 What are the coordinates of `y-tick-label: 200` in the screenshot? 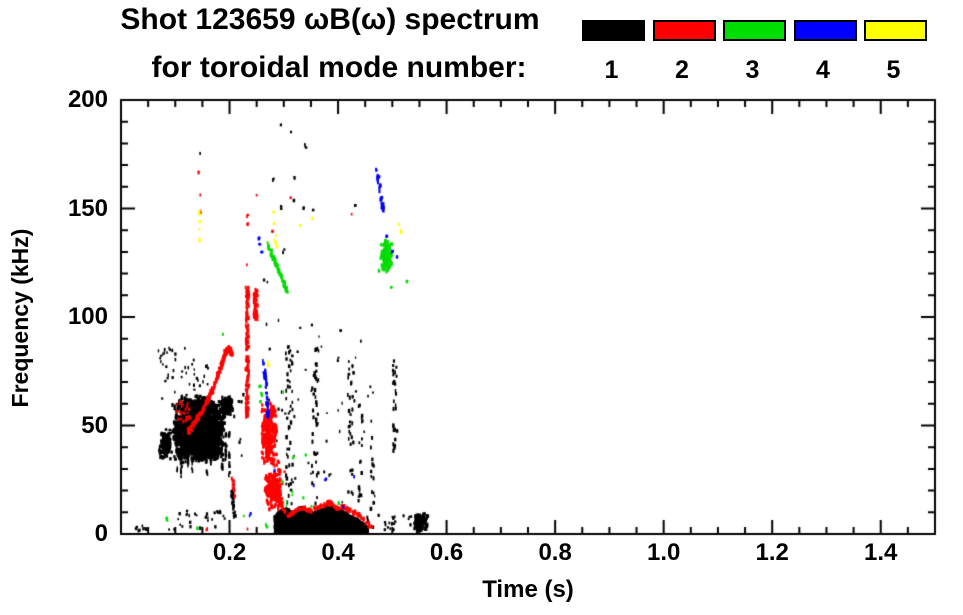 It's located at (87, 99).